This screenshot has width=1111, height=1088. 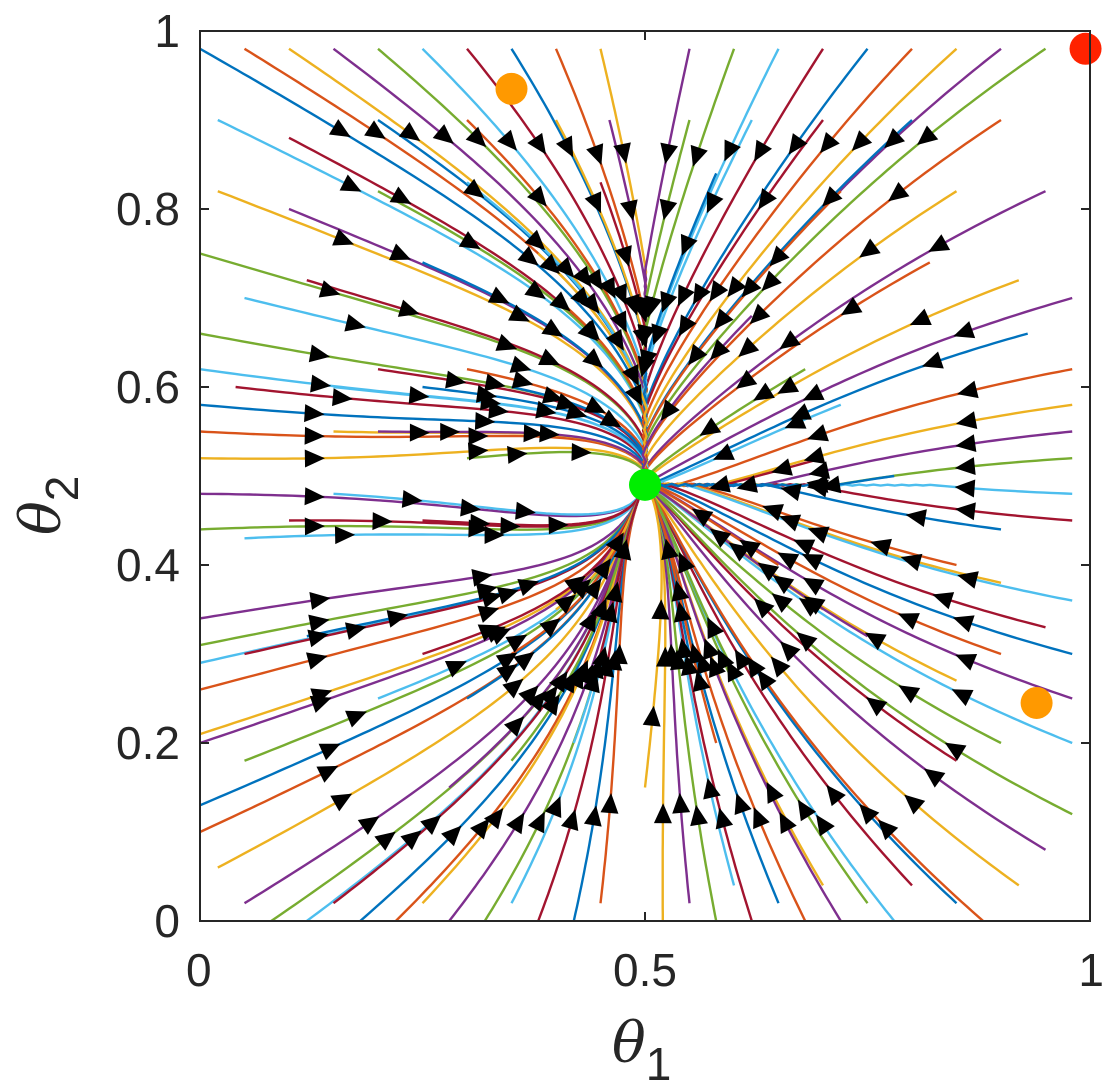 What do you see at coordinates (41, 518) in the screenshot?
I see `y-axis-label-symbol: θ` at bounding box center [41, 518].